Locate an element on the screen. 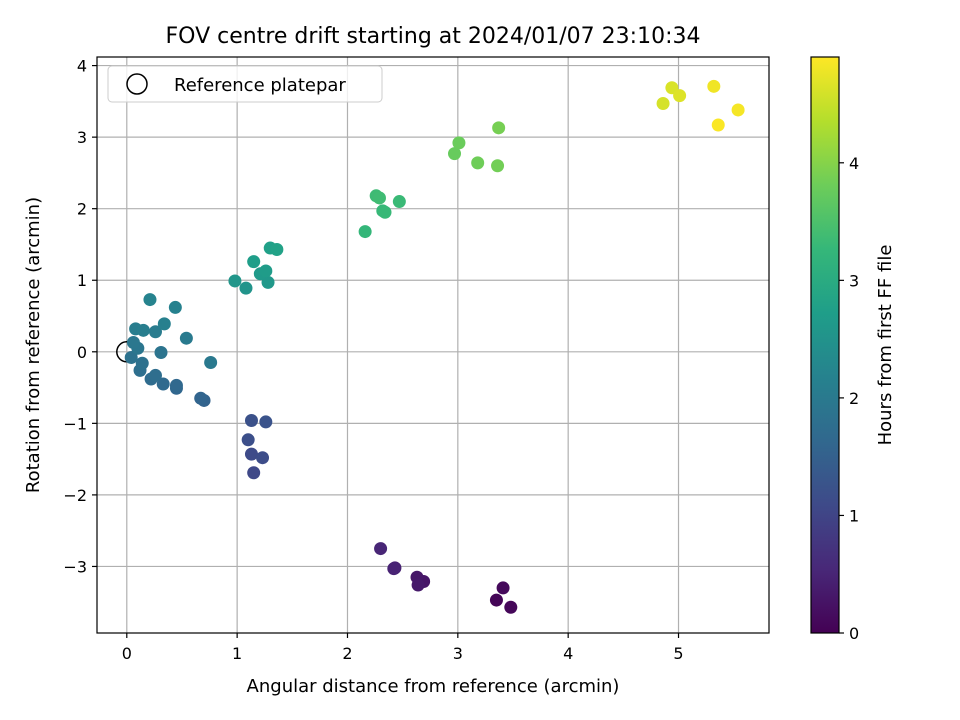 This screenshot has width=960, height=720. legend-box is located at coordinates (245, 84).